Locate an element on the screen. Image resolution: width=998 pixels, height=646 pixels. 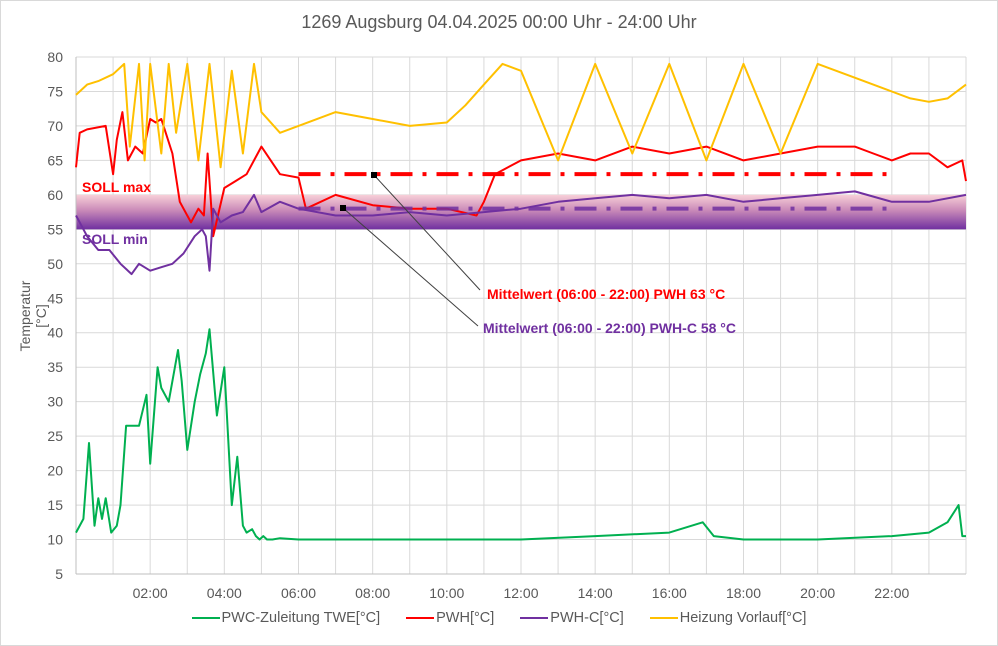
legend-label: PWC-Zuleitung TWE[°C] is located at coordinates (301, 618).